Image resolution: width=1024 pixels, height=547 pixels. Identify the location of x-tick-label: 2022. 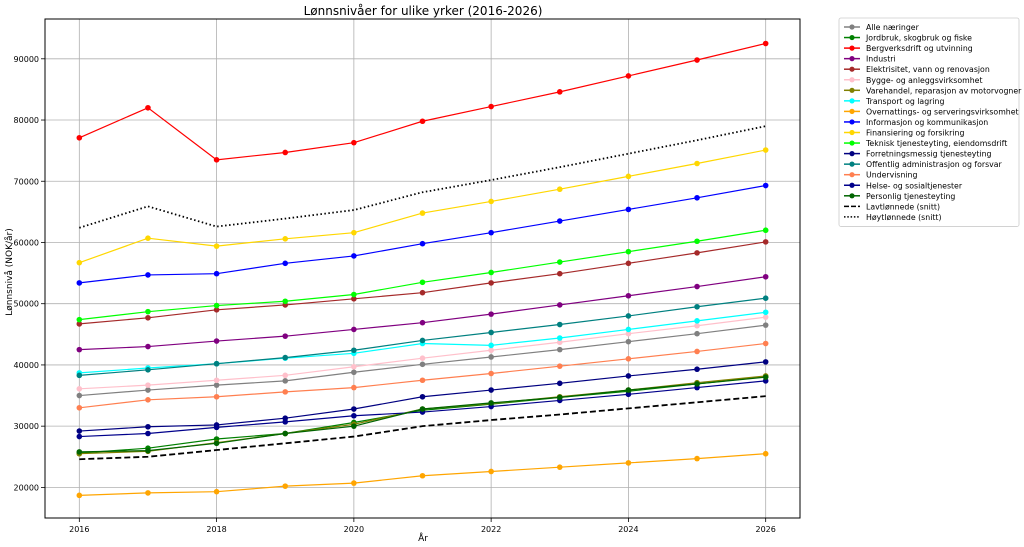
(491, 529).